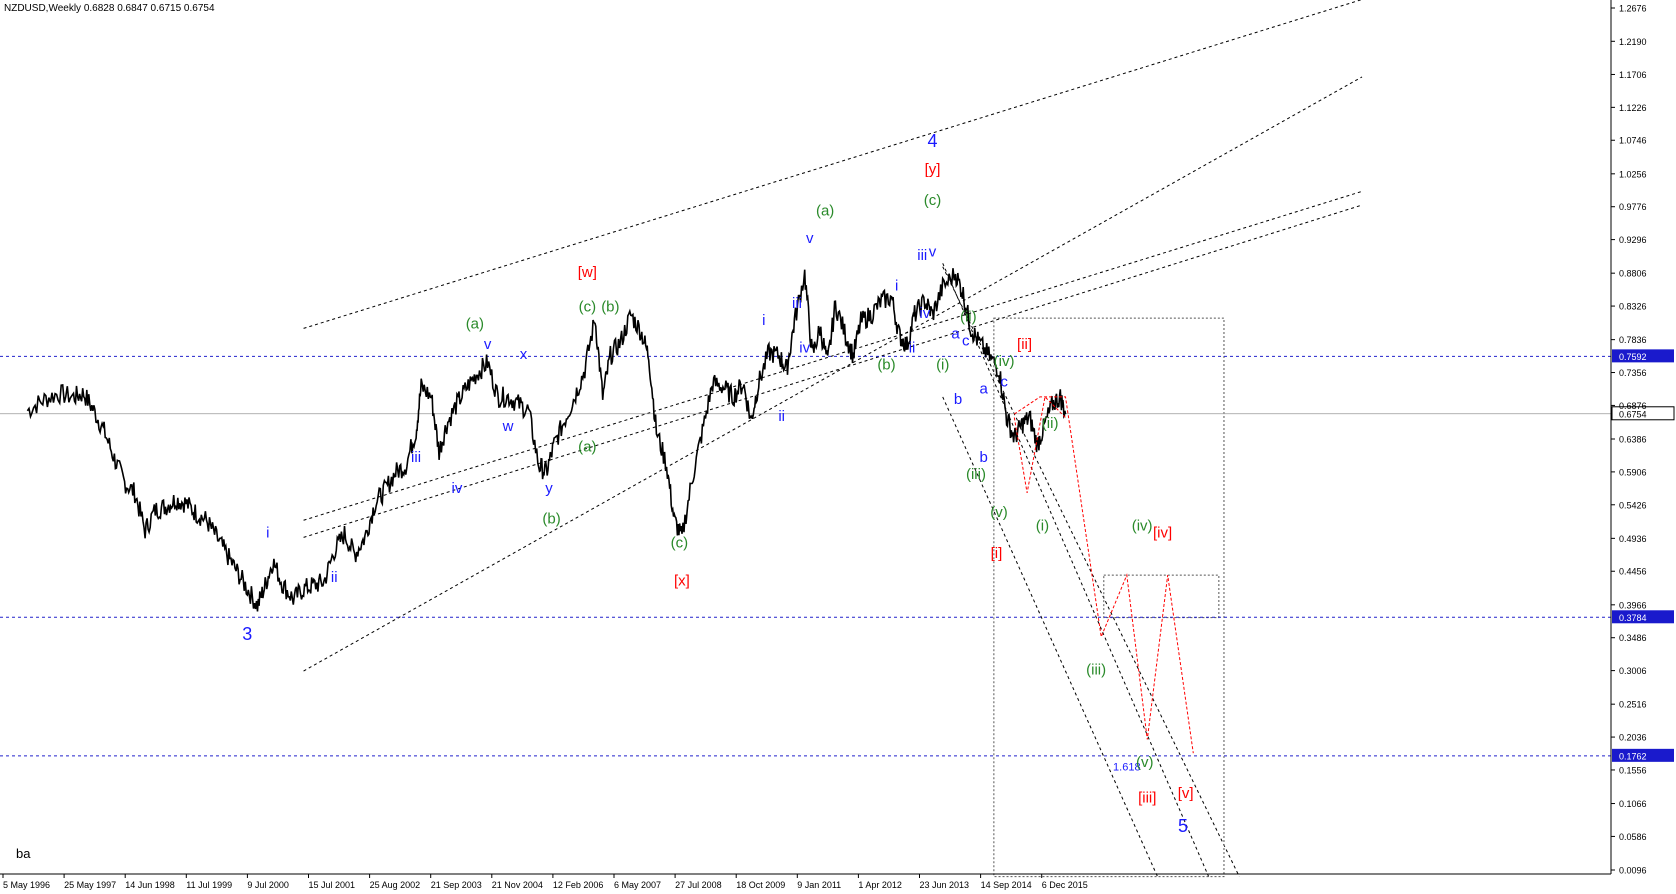 The width and height of the screenshot is (1676, 894). Describe the element at coordinates (1633, 406) in the screenshot. I see `y-tick-label: 0.6876` at that location.